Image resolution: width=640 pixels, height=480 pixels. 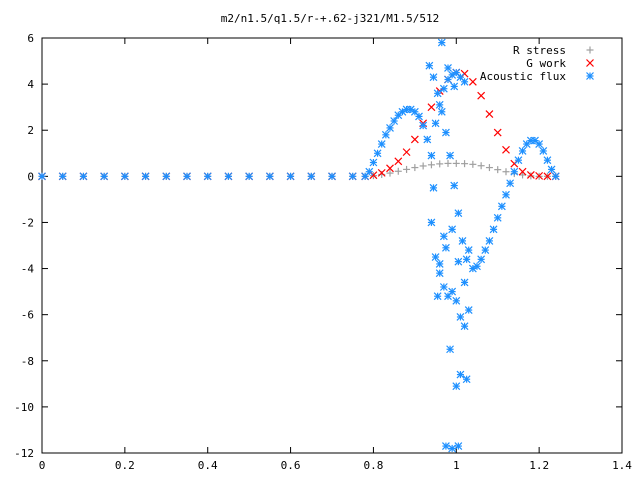 I want to click on y-tick-label: 0, so click(x=30, y=176).